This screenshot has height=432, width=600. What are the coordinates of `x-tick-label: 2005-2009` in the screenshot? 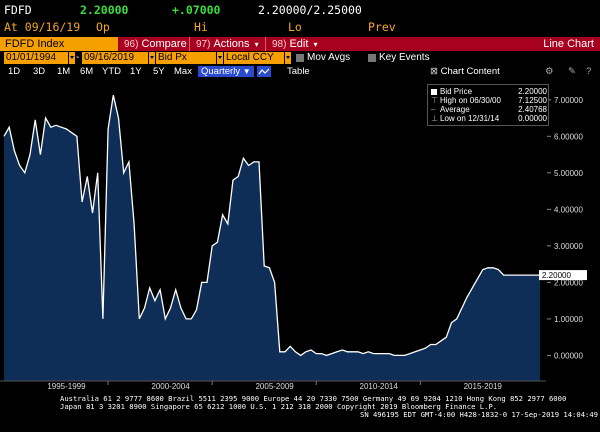 It's located at (274, 386).